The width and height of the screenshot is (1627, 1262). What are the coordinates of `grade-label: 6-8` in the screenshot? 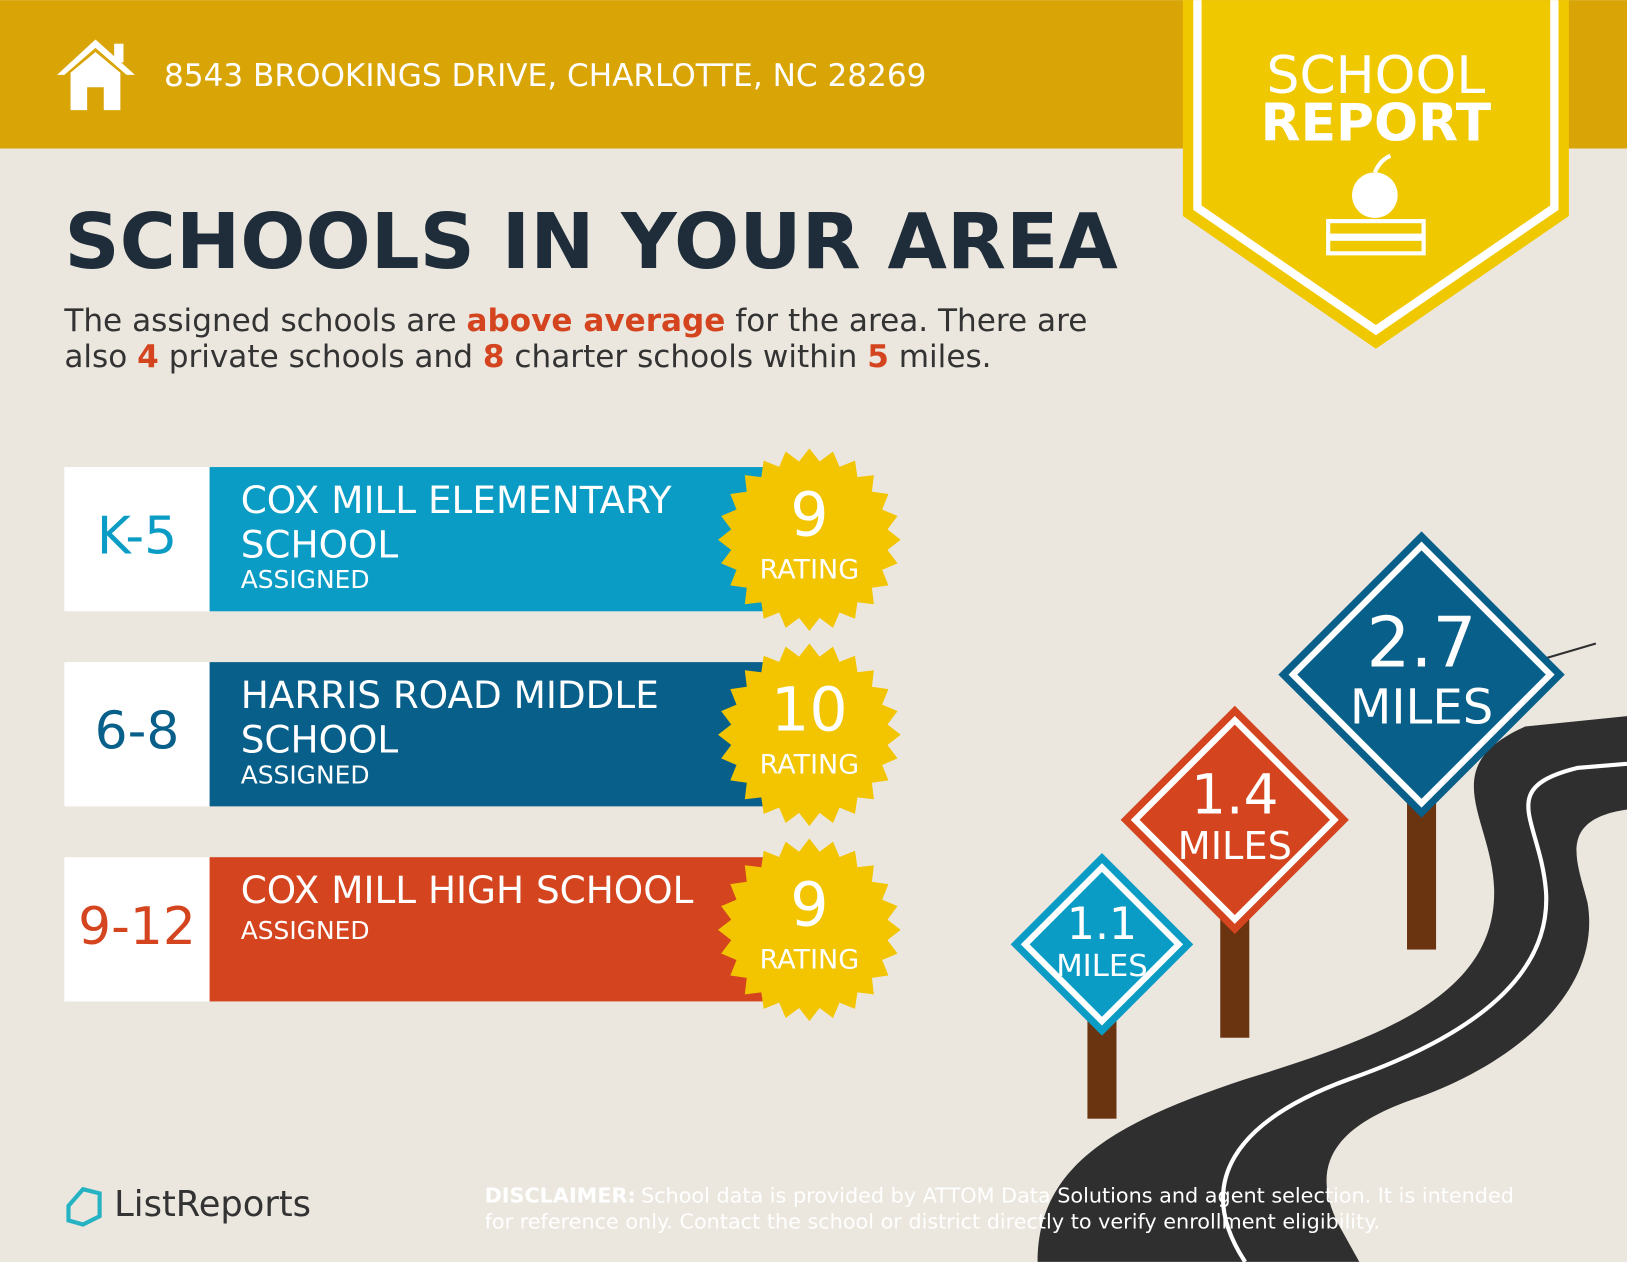 It's located at (137, 732).